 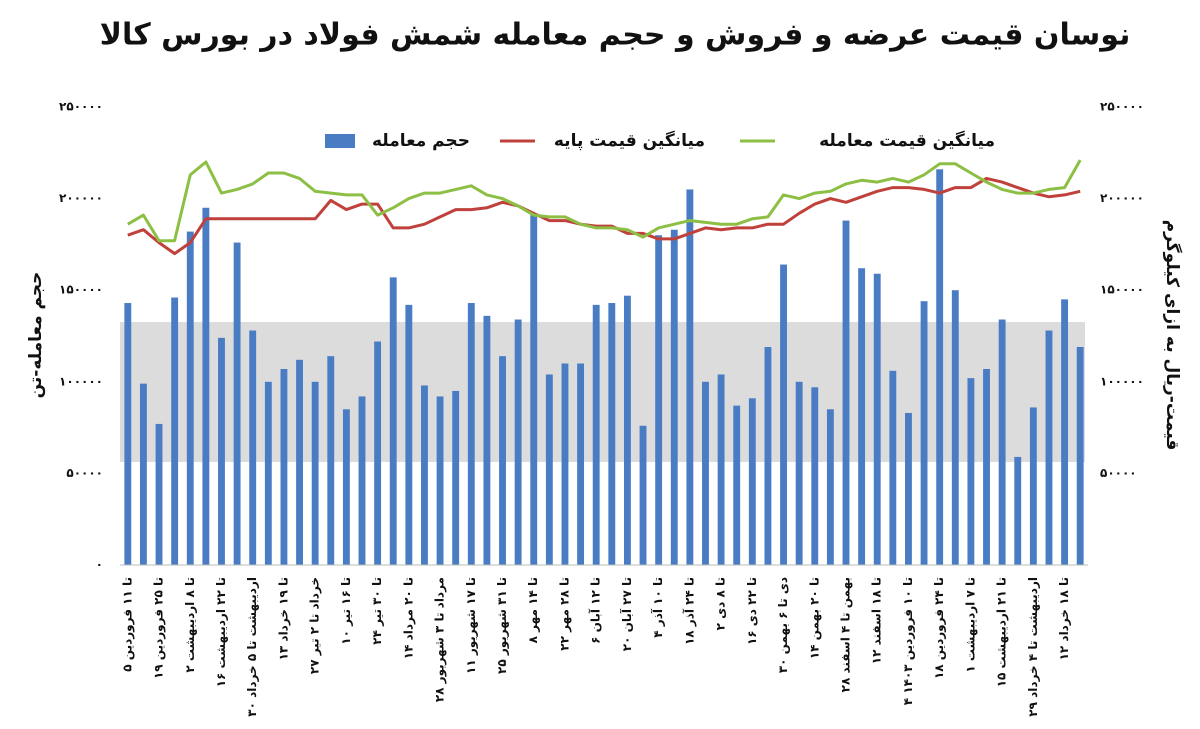 What do you see at coordinates (721, 603) in the screenshot?
I see `x-tick-label: ۲ تا ۸ دی` at bounding box center [721, 603].